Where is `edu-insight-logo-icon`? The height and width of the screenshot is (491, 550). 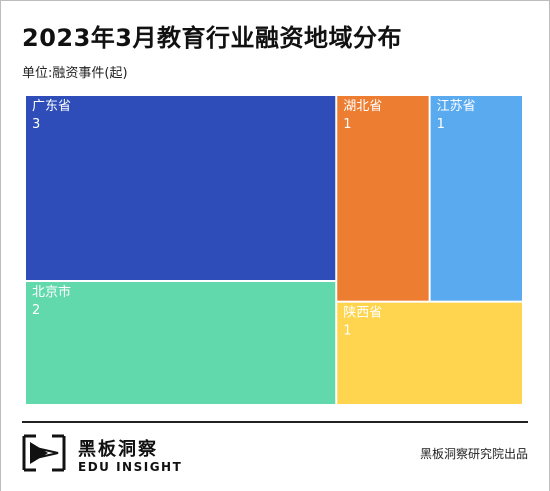 edu-insight-logo-icon is located at coordinates (44, 453).